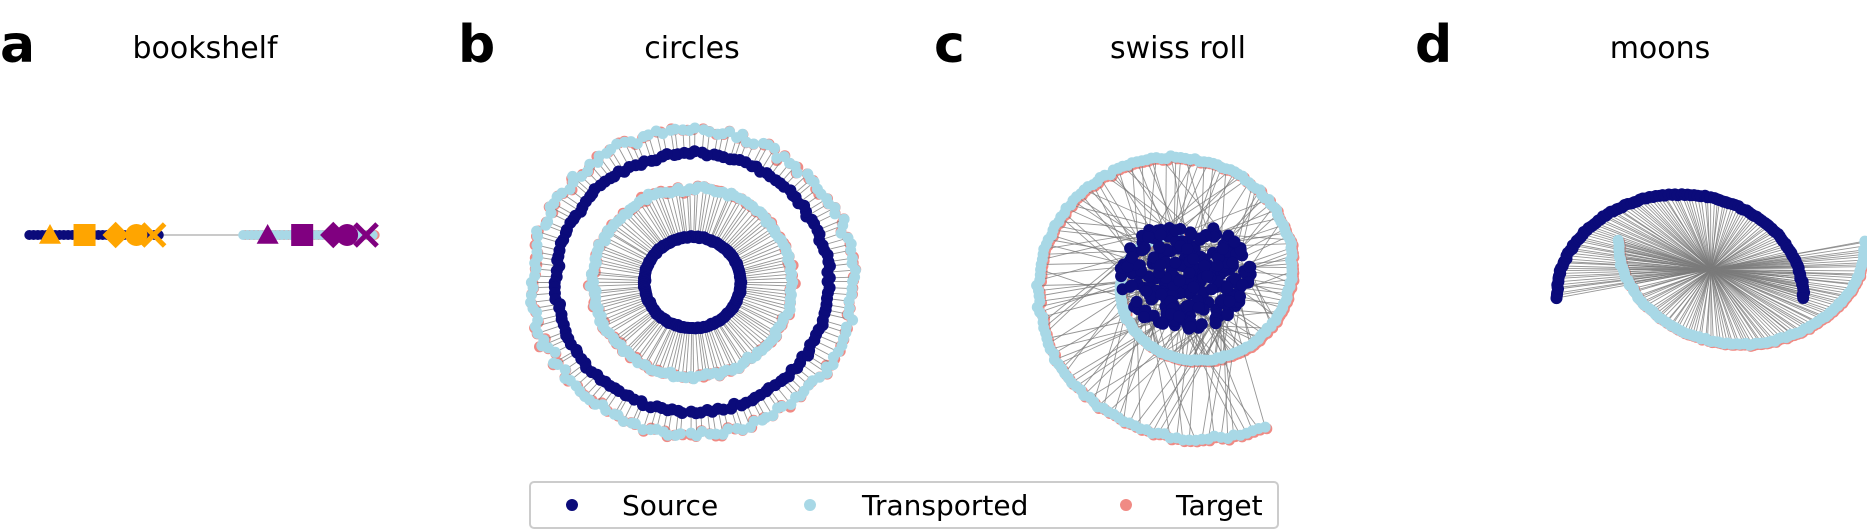  I want to click on panel-letter-d: d, so click(1433, 45).